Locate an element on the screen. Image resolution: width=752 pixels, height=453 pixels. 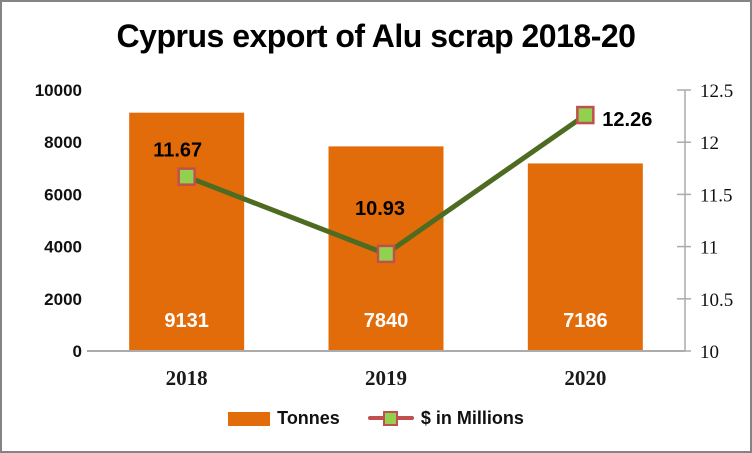
right-axis-tick-label: 12 is located at coordinates (709, 143).